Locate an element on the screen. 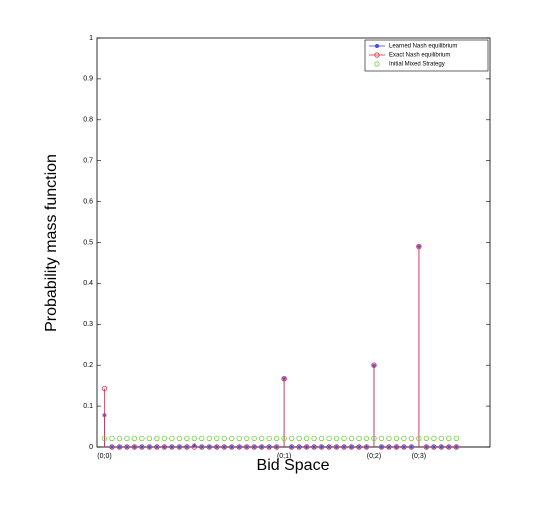 The image size is (545, 505). y-tick-label: 0.6 is located at coordinates (88, 201).